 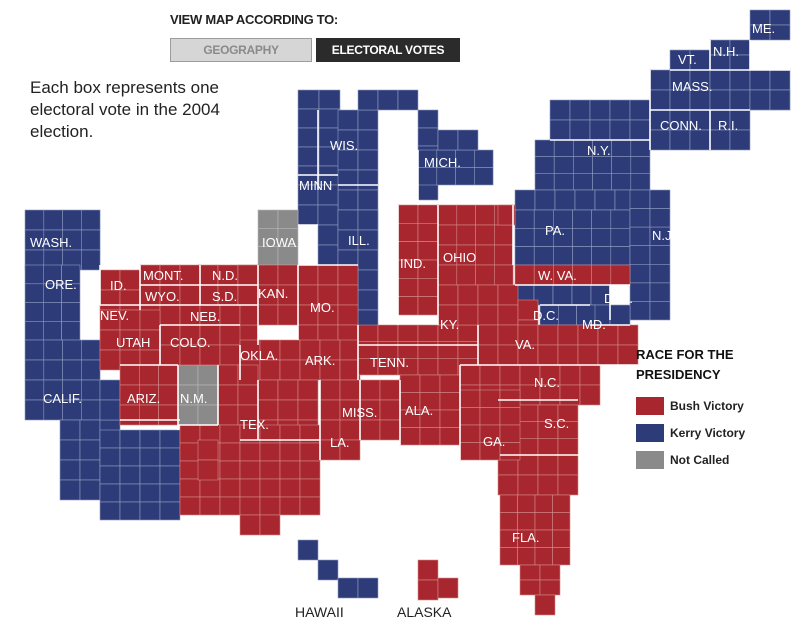 I want to click on legend-swatch-bush, so click(x=650, y=406).